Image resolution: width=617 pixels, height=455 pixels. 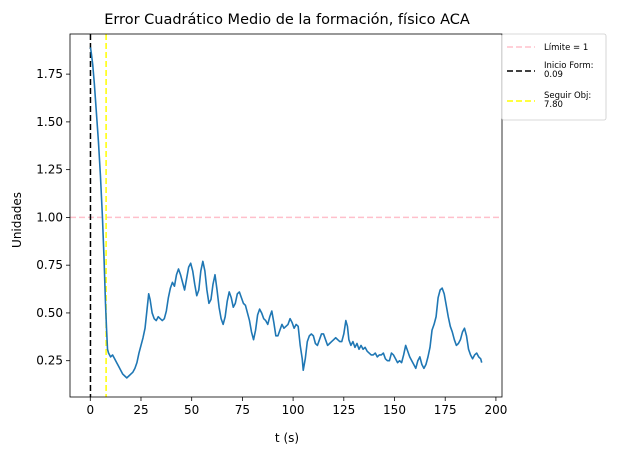 What do you see at coordinates (17, 220) in the screenshot?
I see `y-axis-label: Unidades` at bounding box center [17, 220].